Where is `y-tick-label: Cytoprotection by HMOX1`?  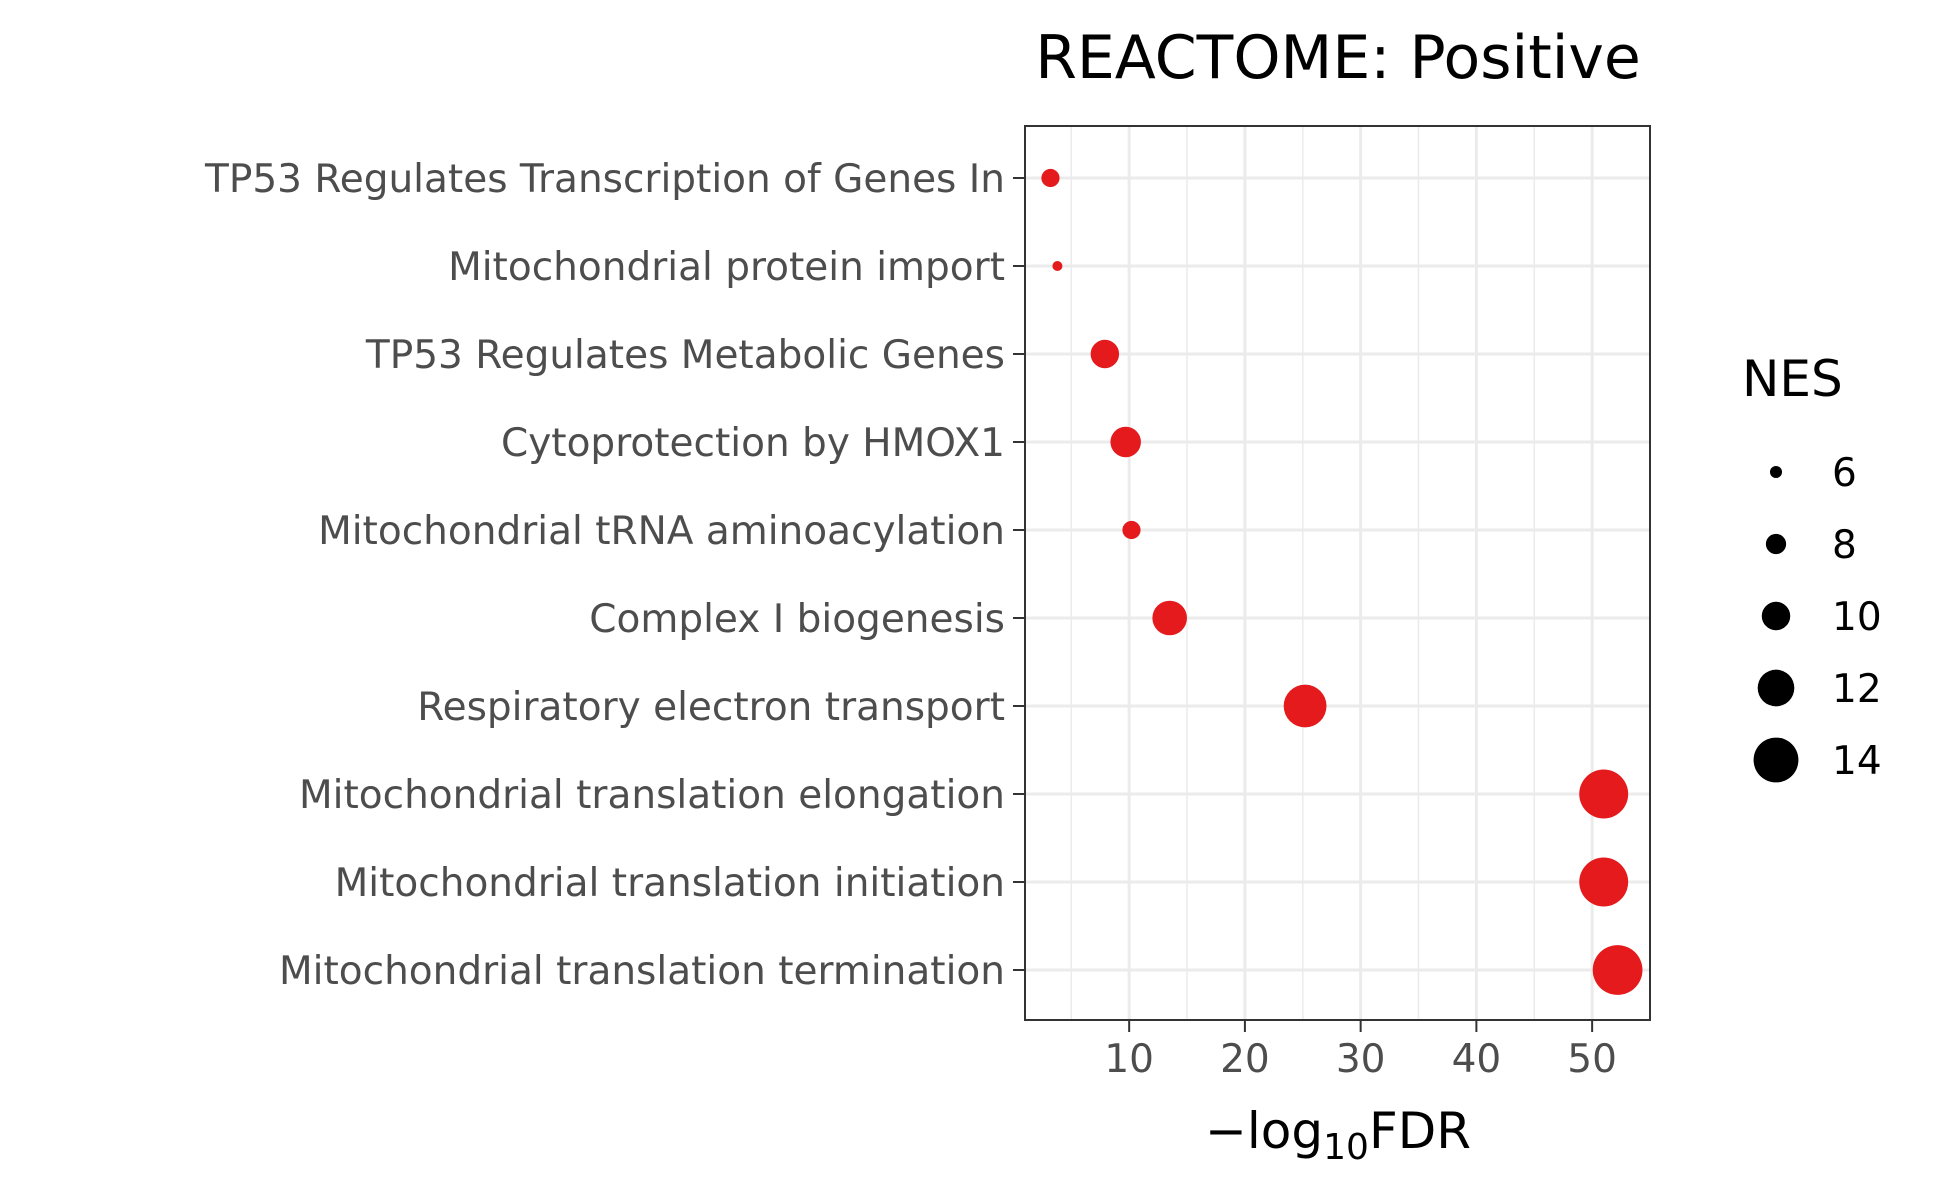
y-tick-label: Cytoprotection by HMOX1 is located at coordinates (753, 443).